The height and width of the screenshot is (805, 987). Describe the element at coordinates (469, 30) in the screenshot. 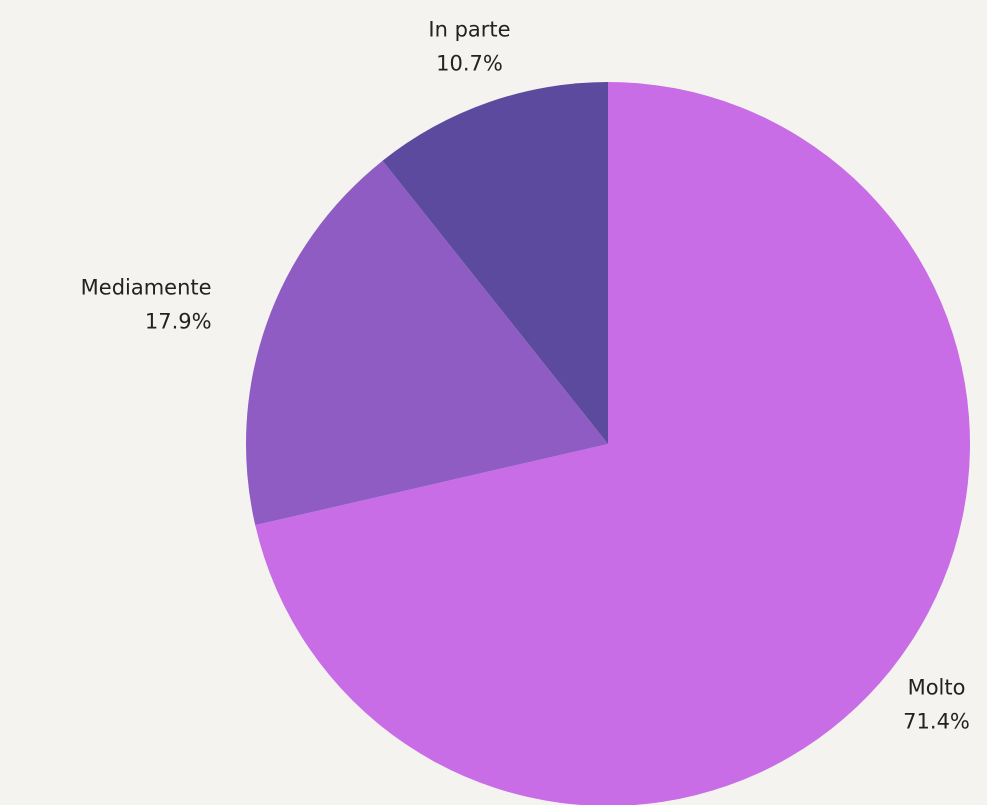

I see `slice-label: In parte` at that location.